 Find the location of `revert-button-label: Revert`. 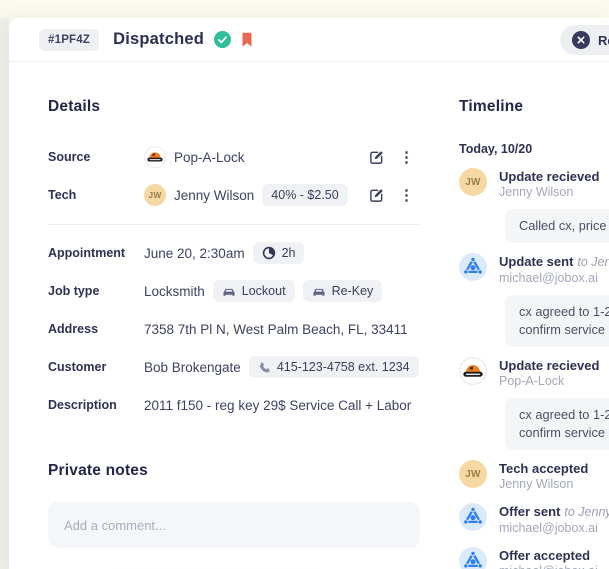

revert-button-label: Revert is located at coordinates (603, 40).